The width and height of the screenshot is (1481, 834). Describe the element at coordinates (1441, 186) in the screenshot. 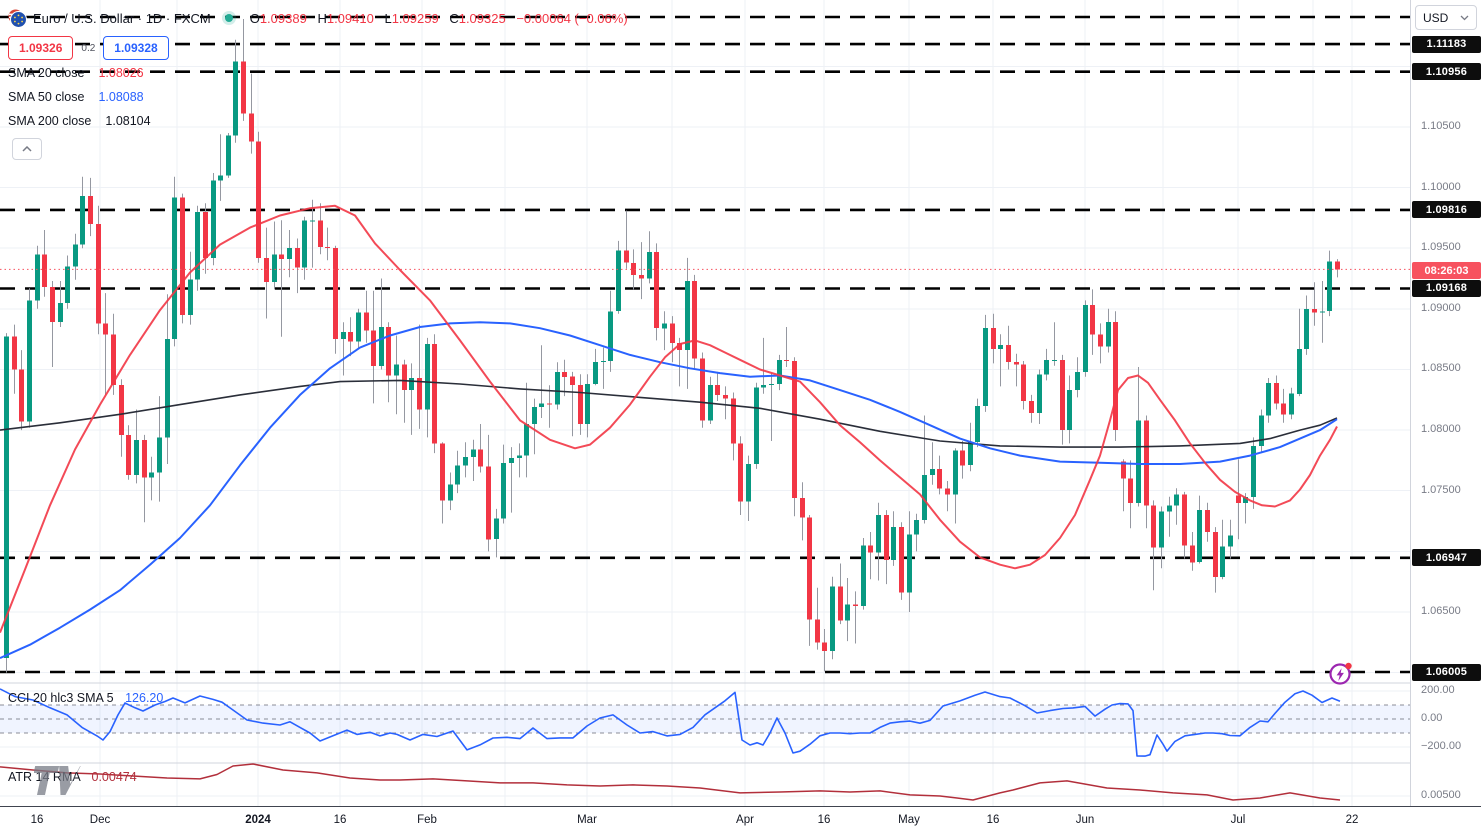

I see `price-tick-label: 1.10000` at that location.